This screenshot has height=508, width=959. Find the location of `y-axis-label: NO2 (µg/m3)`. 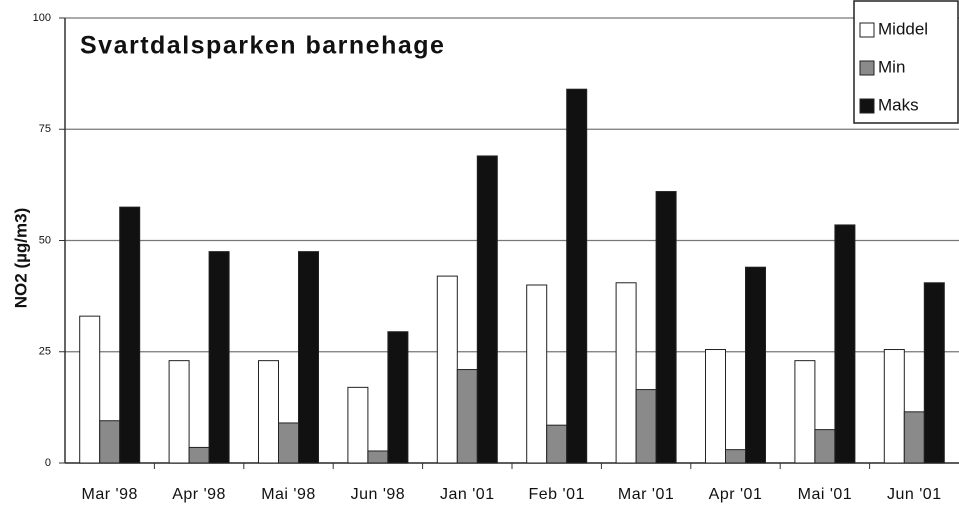

y-axis-label: NO2 (µg/m3) is located at coordinates (20, 258).